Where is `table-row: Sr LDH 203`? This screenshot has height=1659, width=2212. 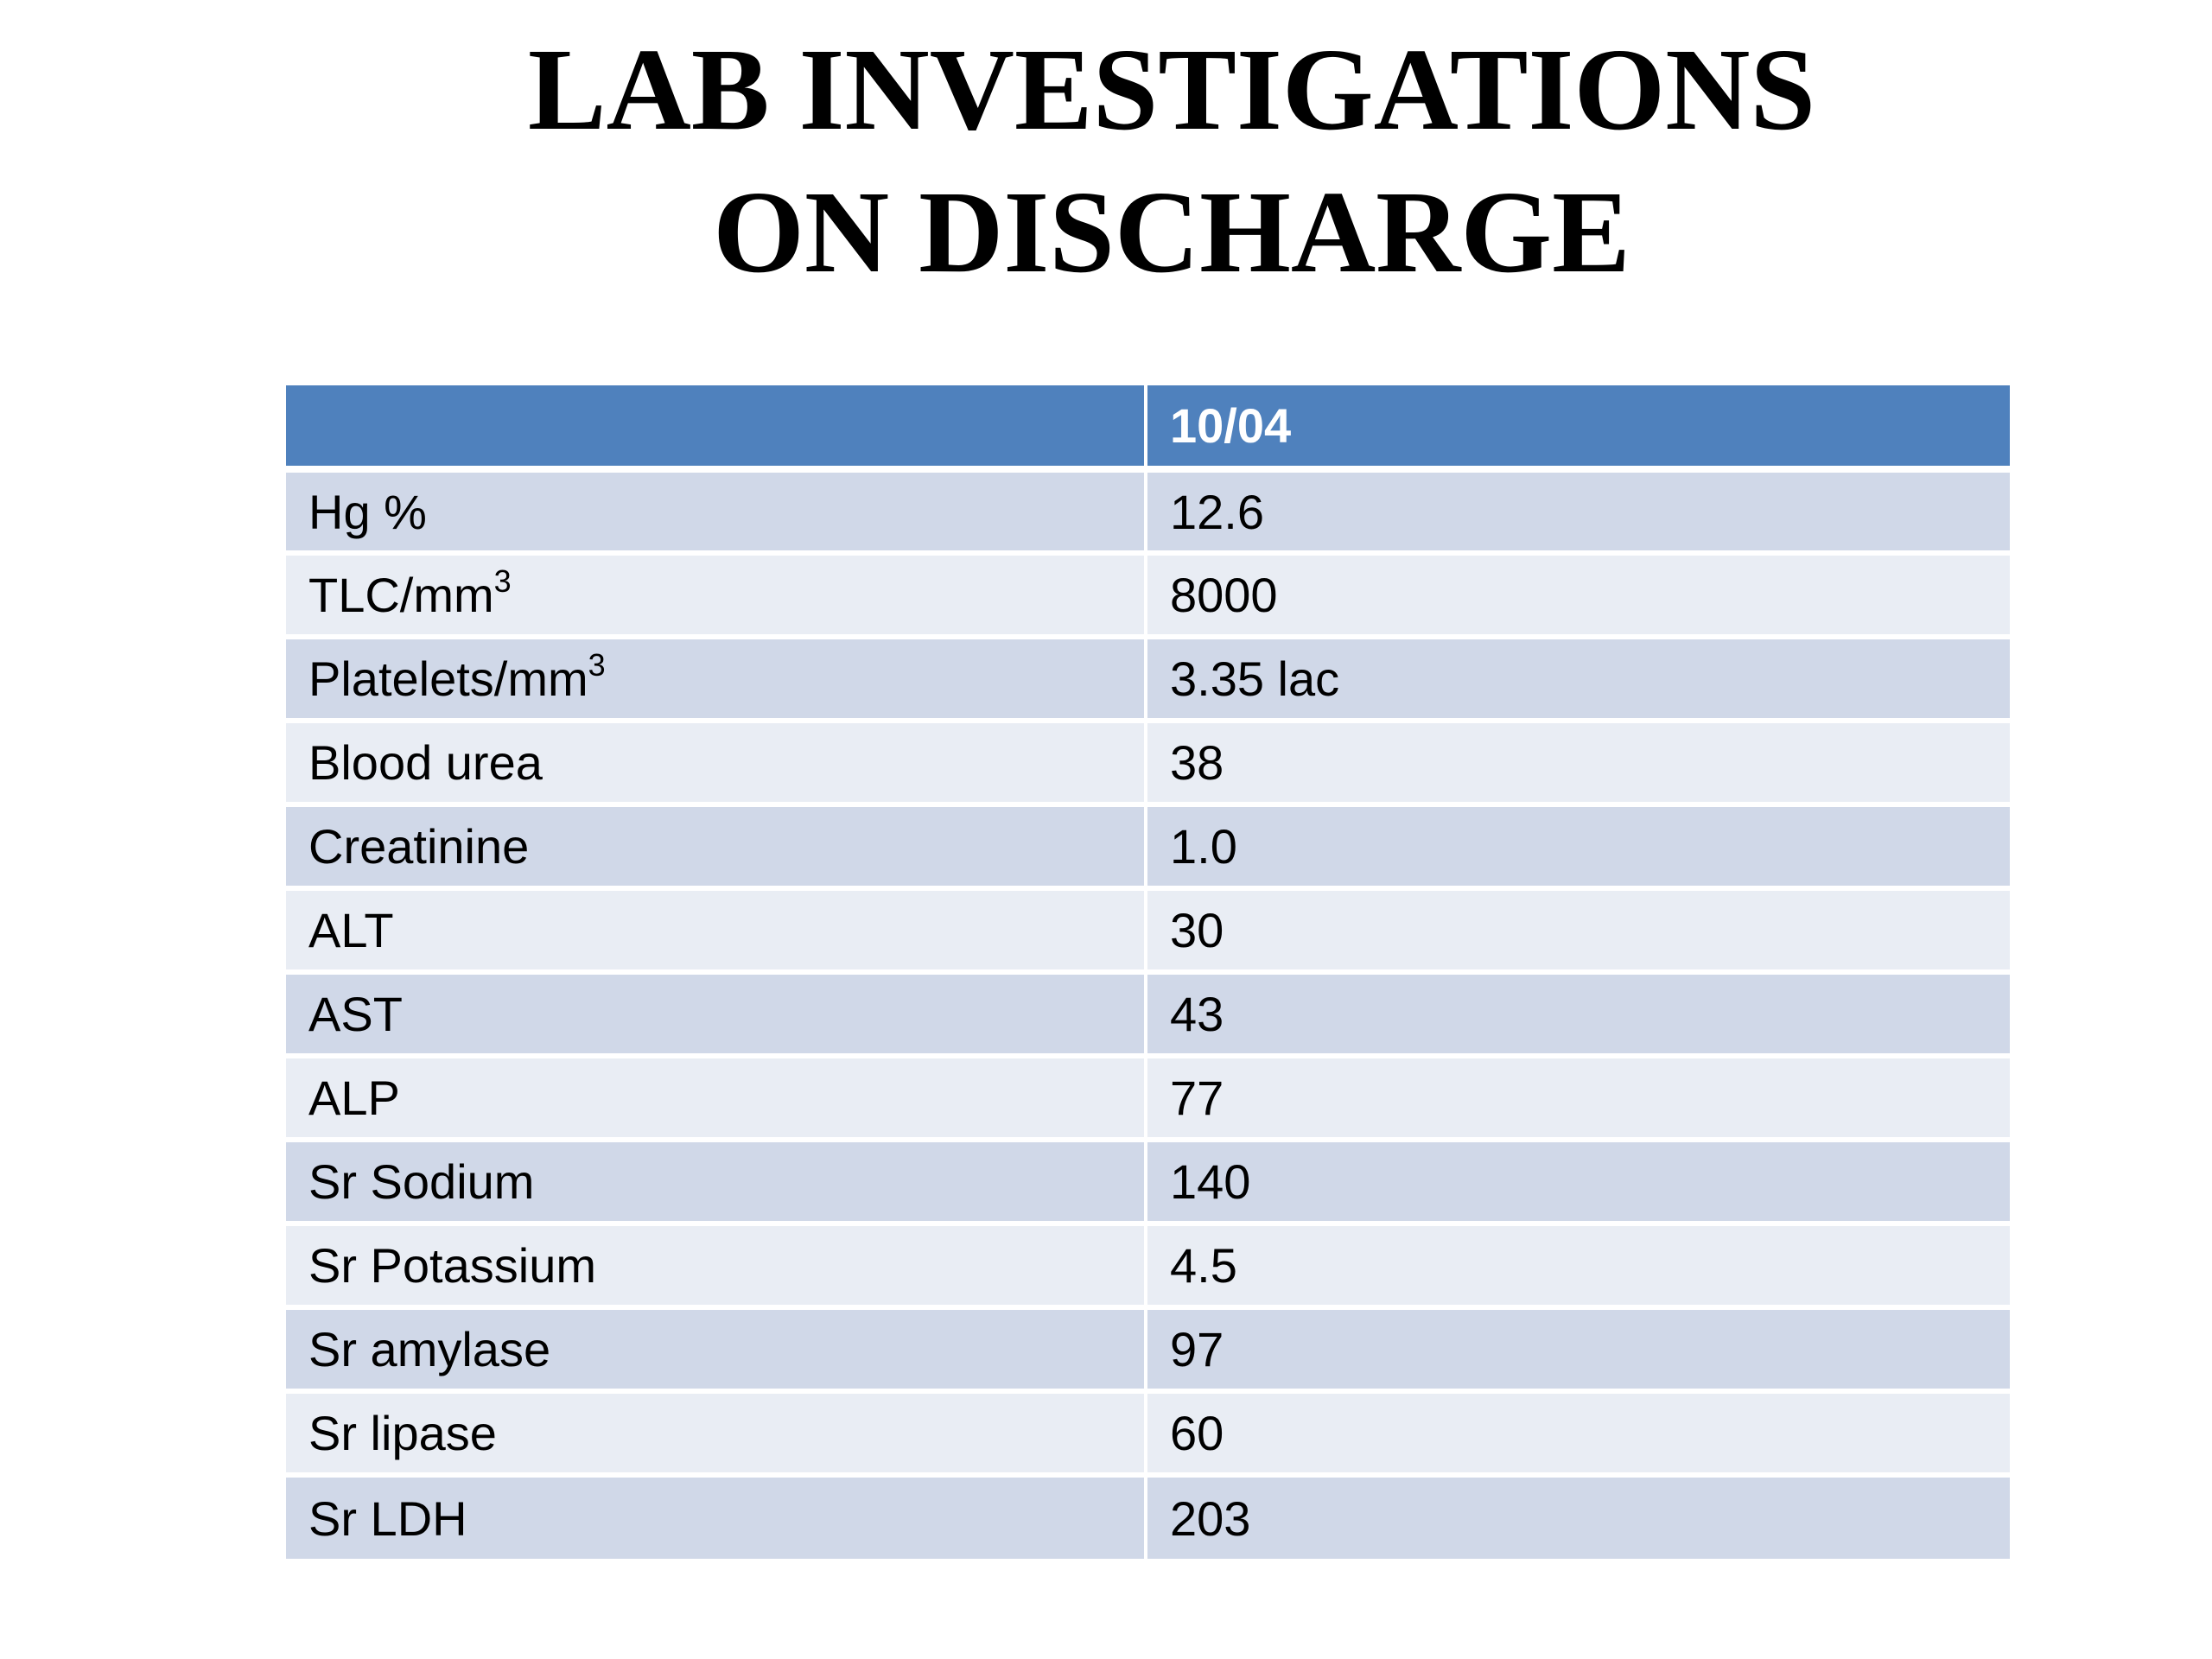 table-row: Sr LDH 203 is located at coordinates (1148, 1515).